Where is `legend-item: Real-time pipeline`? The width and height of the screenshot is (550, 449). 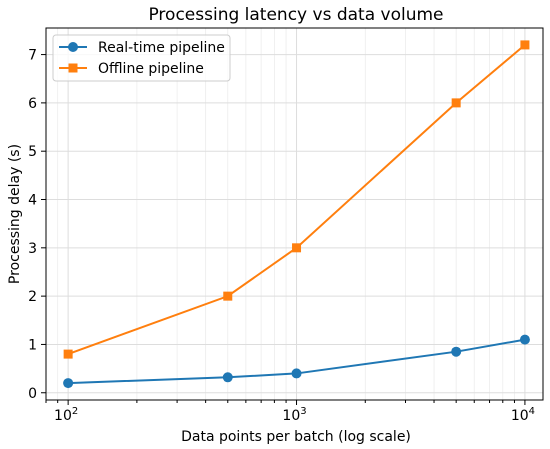 legend-item: Real-time pipeline is located at coordinates (142, 48).